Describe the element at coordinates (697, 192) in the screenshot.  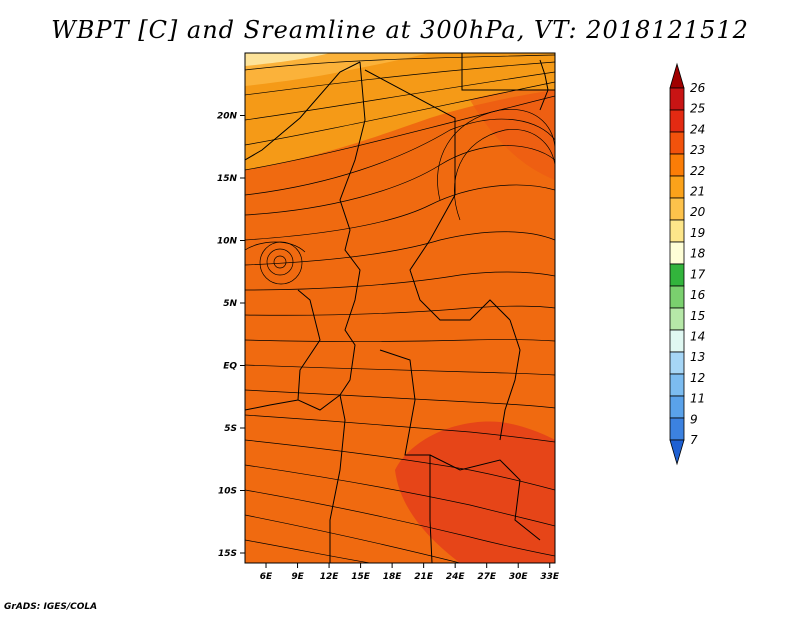
I see `colorbar-label-21: 21` at that location.